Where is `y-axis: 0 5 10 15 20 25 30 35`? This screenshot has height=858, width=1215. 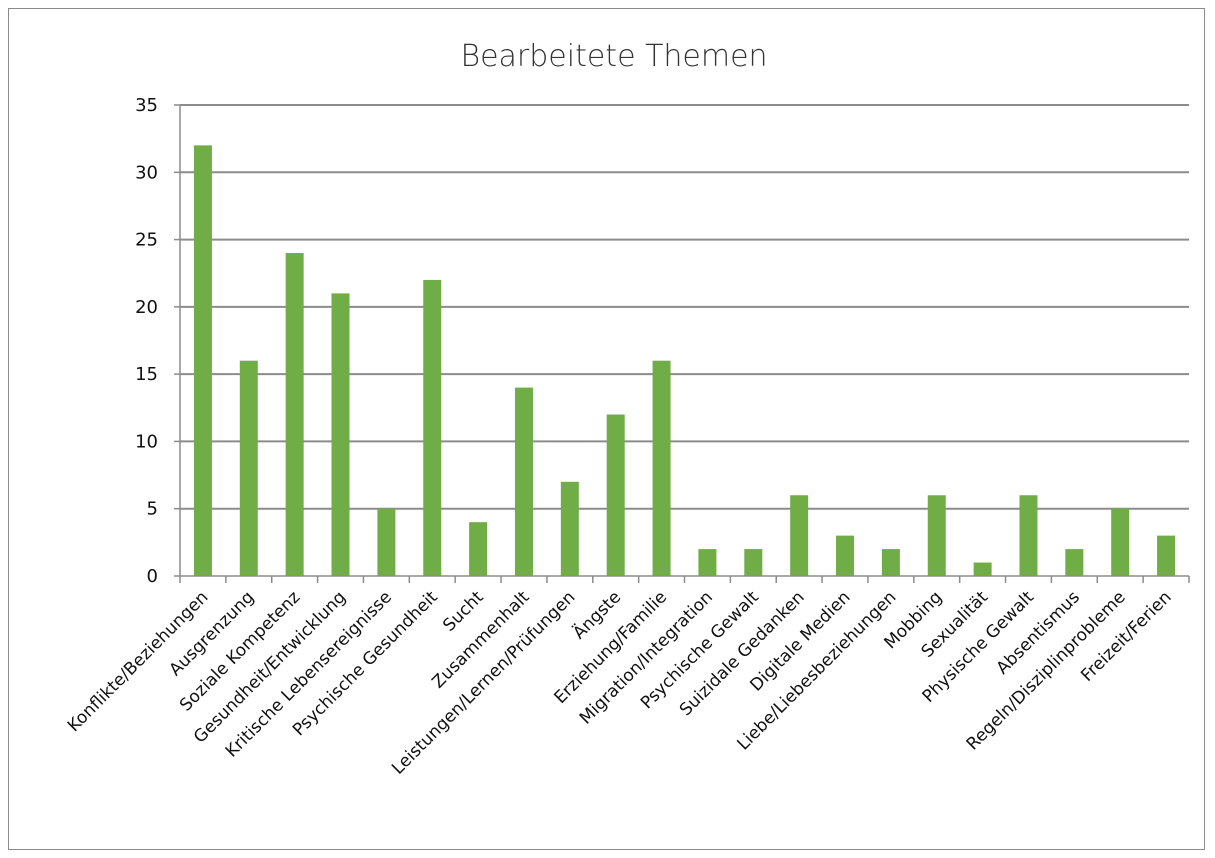 y-axis: 0 5 10 15 20 25 30 35 is located at coordinates (158, 341).